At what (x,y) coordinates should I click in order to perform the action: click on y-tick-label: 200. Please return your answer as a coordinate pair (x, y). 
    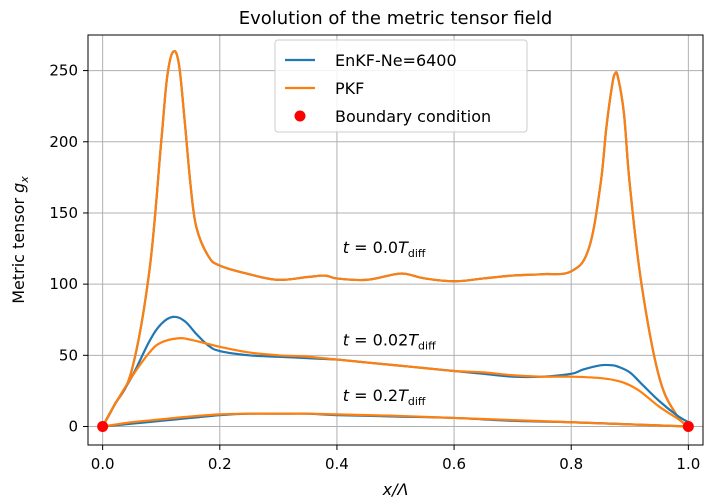
    Looking at the image, I should click on (63, 142).